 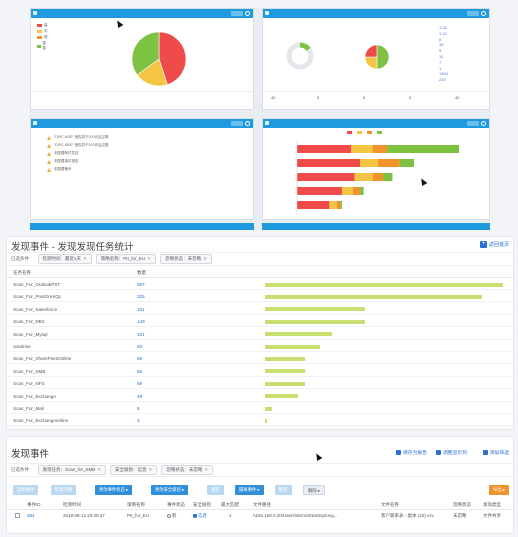 I want to click on return-home-link: + 返回首页, so click(x=494, y=244).